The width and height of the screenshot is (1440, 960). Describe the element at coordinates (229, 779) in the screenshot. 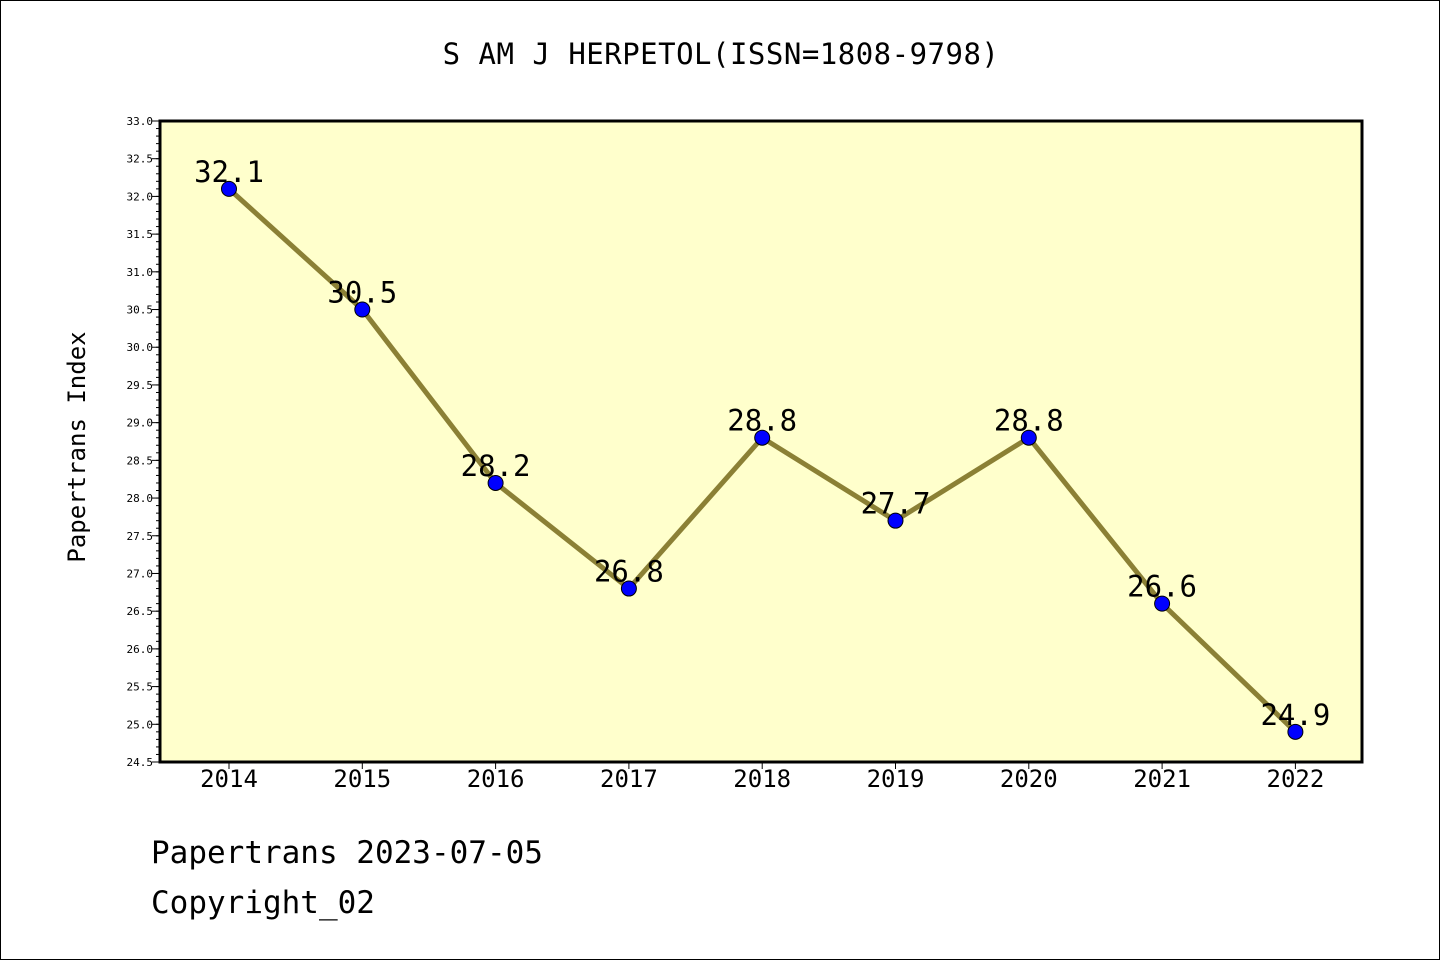

I see `x-tick-label: 2014` at that location.